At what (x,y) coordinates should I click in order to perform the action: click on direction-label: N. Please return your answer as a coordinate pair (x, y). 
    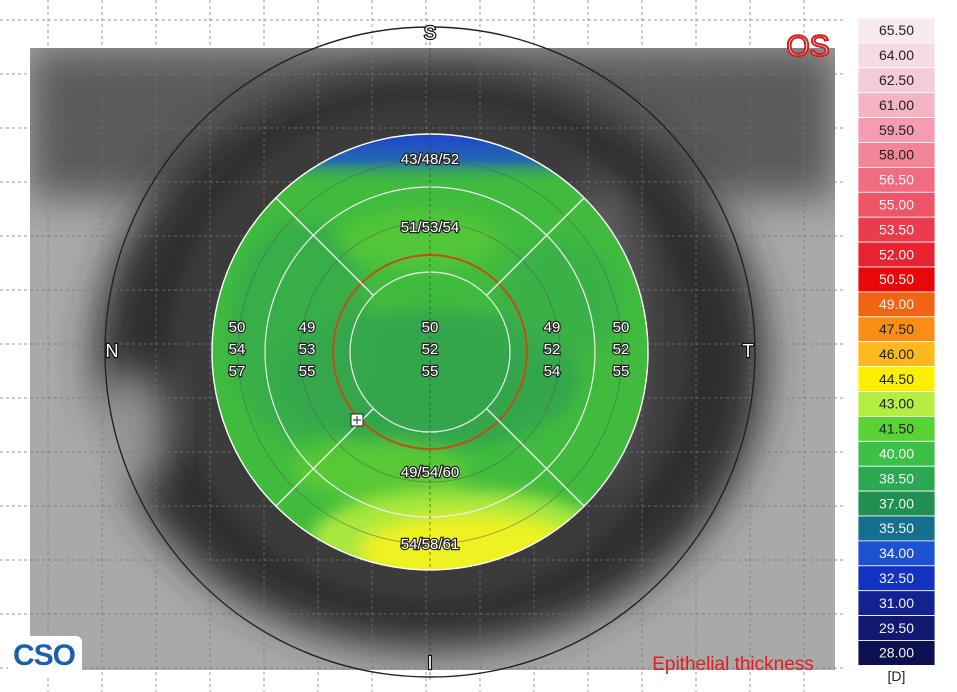
    Looking at the image, I should click on (112, 351).